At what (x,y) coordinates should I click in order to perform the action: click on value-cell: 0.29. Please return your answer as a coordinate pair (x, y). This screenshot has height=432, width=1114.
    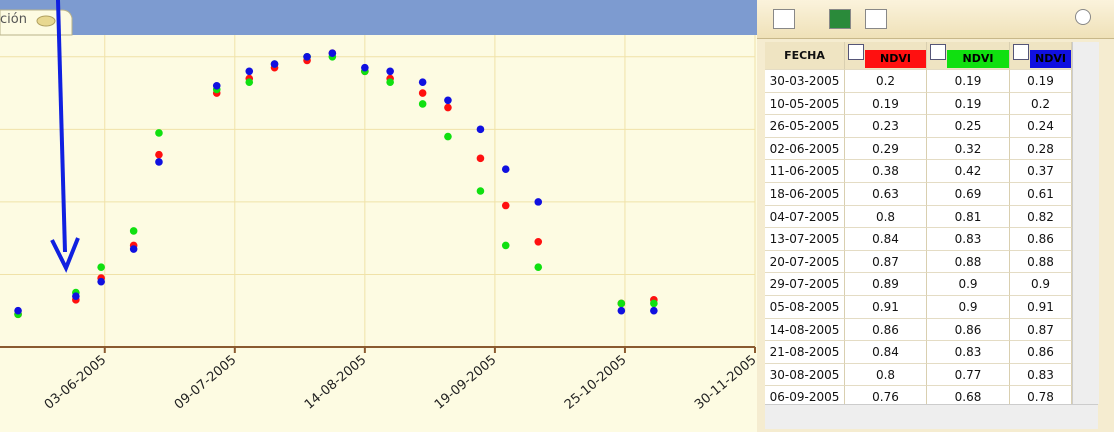
    Looking at the image, I should click on (886, 149).